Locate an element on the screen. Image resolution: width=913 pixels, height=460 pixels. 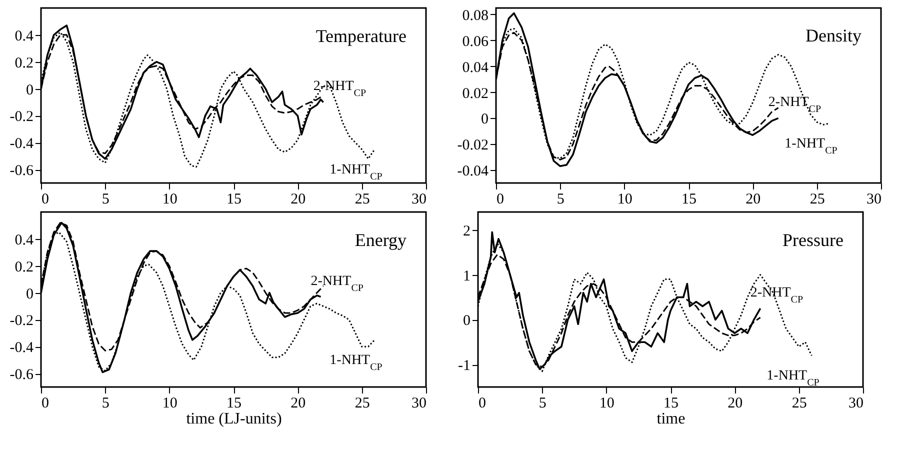
y-tick-label: 1 is located at coordinates (466, 276).